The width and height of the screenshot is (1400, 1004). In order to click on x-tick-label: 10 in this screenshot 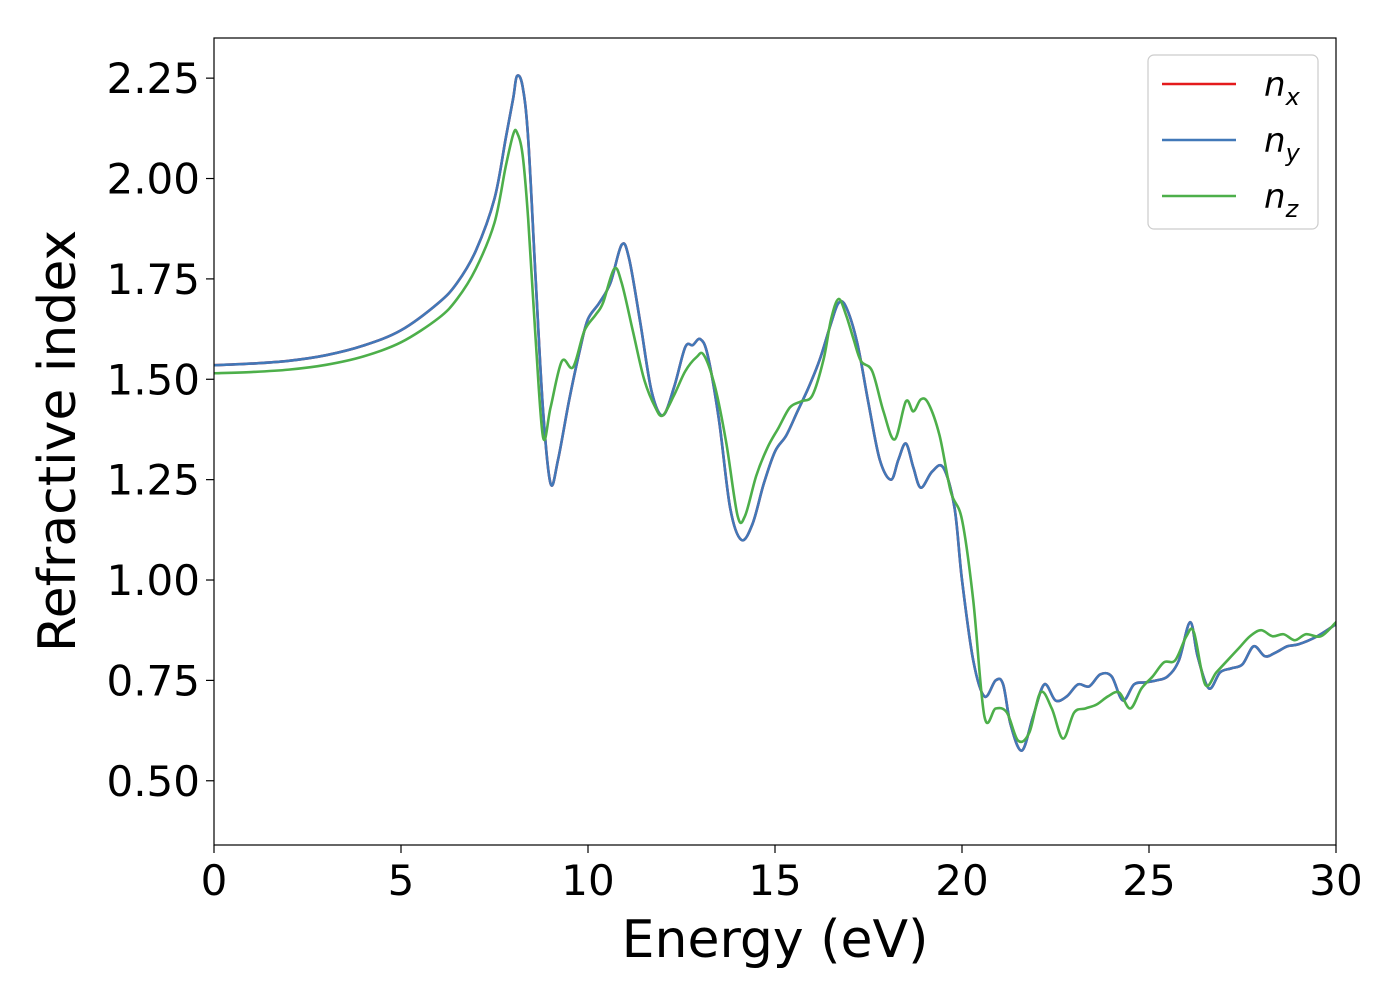, I will do `click(587, 880)`.